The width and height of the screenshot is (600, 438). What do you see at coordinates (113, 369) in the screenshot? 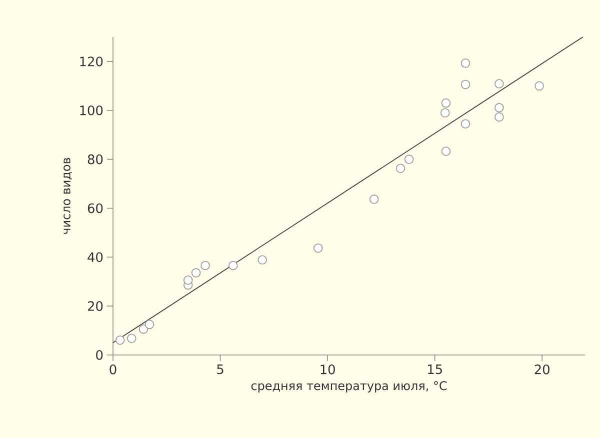
I see `x-tick-label: 0` at bounding box center [113, 369].